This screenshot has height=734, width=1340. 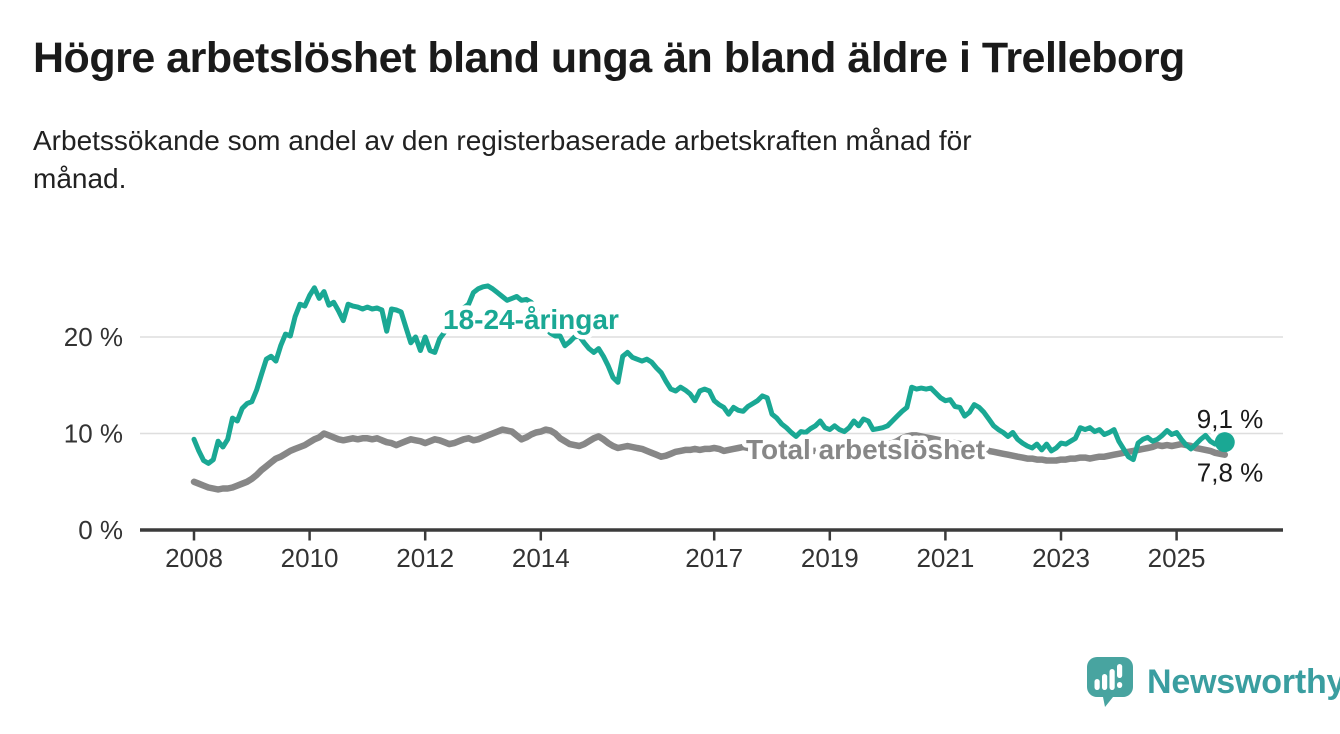 What do you see at coordinates (865, 449) in the screenshot?
I see `total-series-label: Total arbetslöshet` at bounding box center [865, 449].